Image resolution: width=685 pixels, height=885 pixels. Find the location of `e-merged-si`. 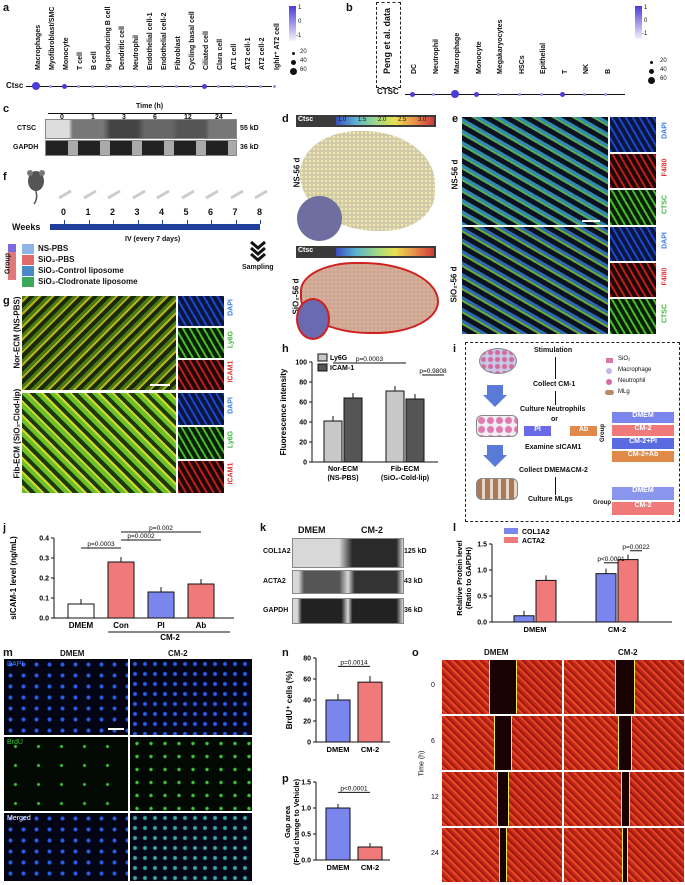

e-merged-si is located at coordinates (535, 280).